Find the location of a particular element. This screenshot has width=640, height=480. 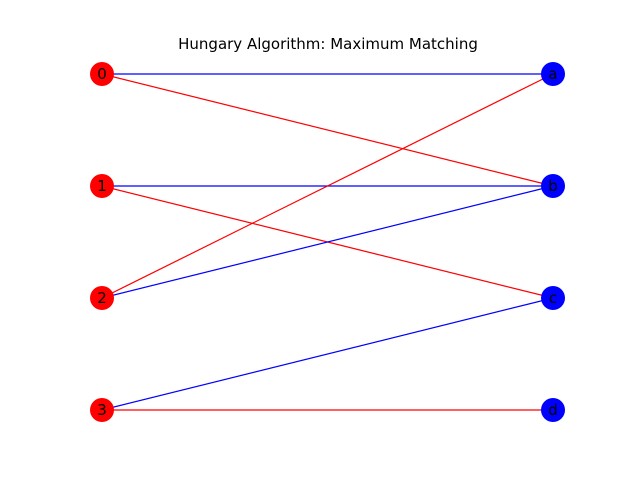

right-node-d: d is located at coordinates (553, 410).